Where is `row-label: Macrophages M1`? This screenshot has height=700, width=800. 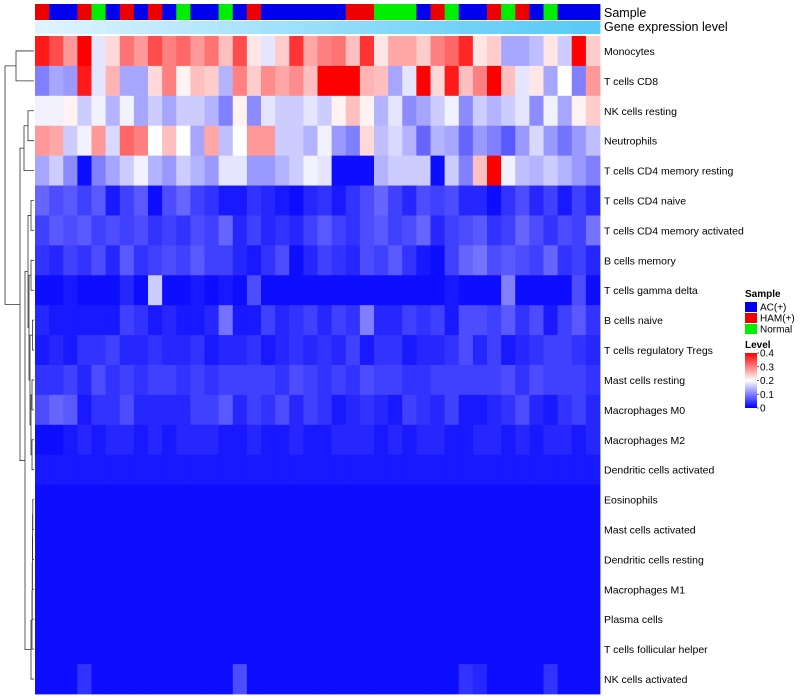 row-label: Macrophages M1 is located at coordinates (644, 590).